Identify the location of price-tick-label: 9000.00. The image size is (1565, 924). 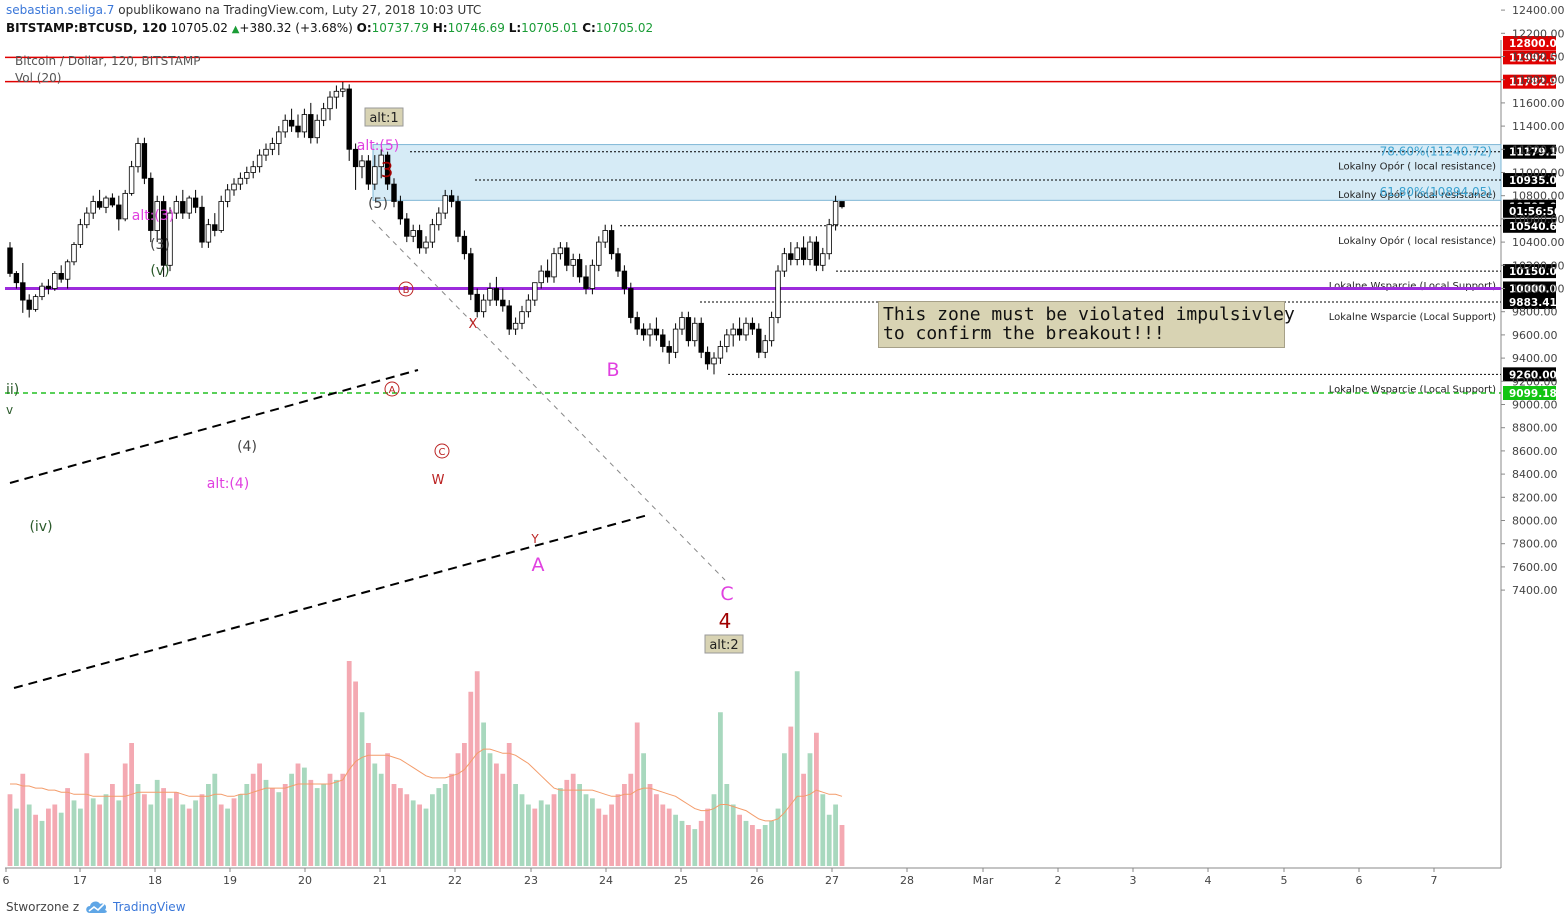
(1535, 405).